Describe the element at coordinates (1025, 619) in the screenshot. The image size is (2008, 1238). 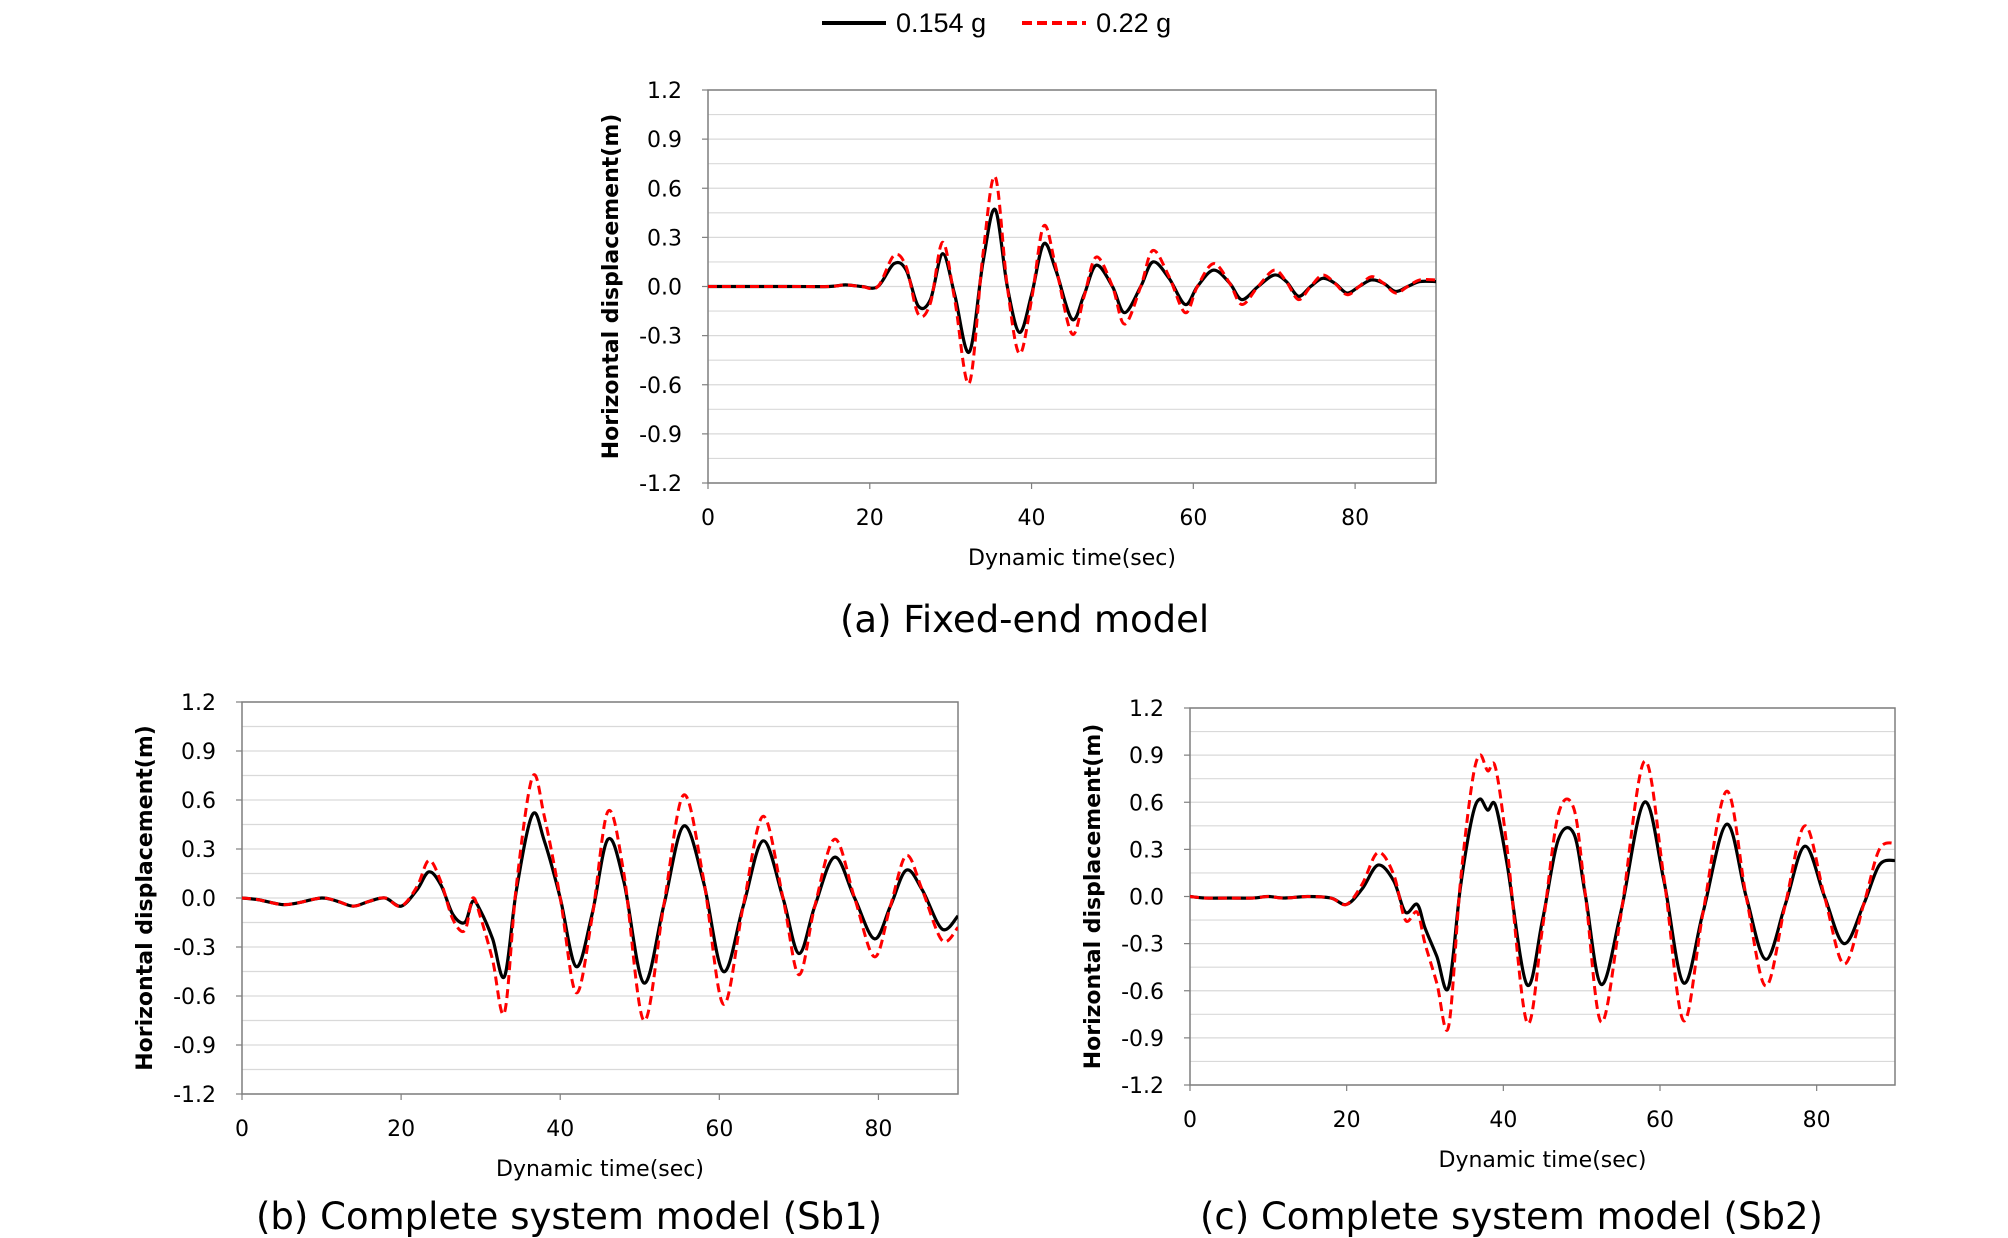
I see `caption-fixed-end: (a) Fixed-end model` at that location.